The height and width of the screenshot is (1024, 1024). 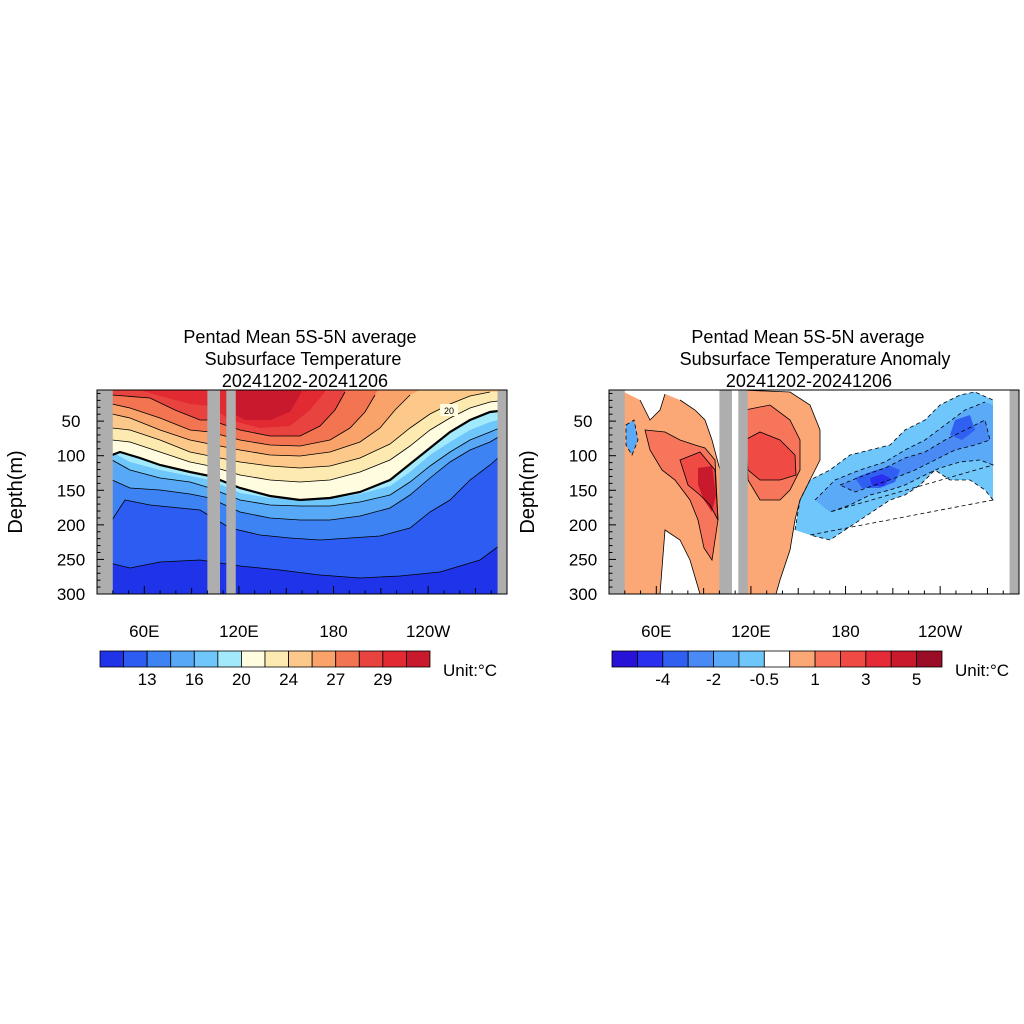 I want to click on right-title-line-1: Pentad Mean 5S-5N average, so click(x=807, y=337).